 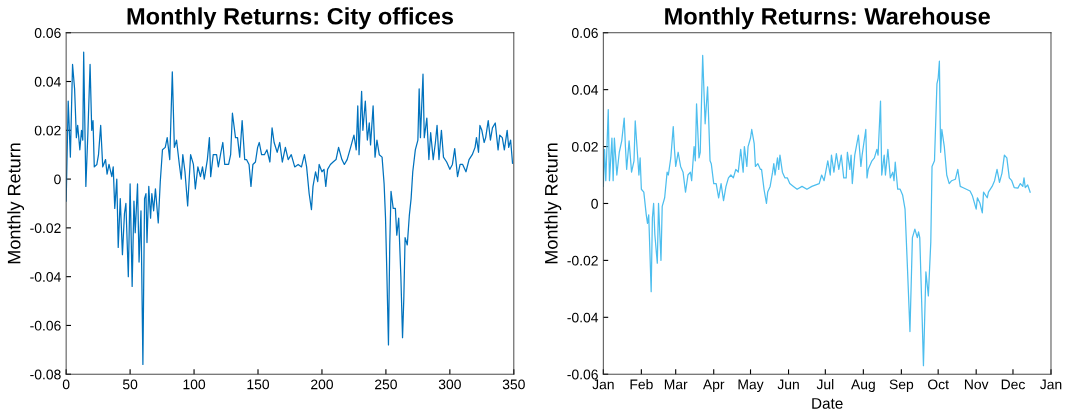 I want to click on x-tick-label: Feb, so click(x=641, y=384).